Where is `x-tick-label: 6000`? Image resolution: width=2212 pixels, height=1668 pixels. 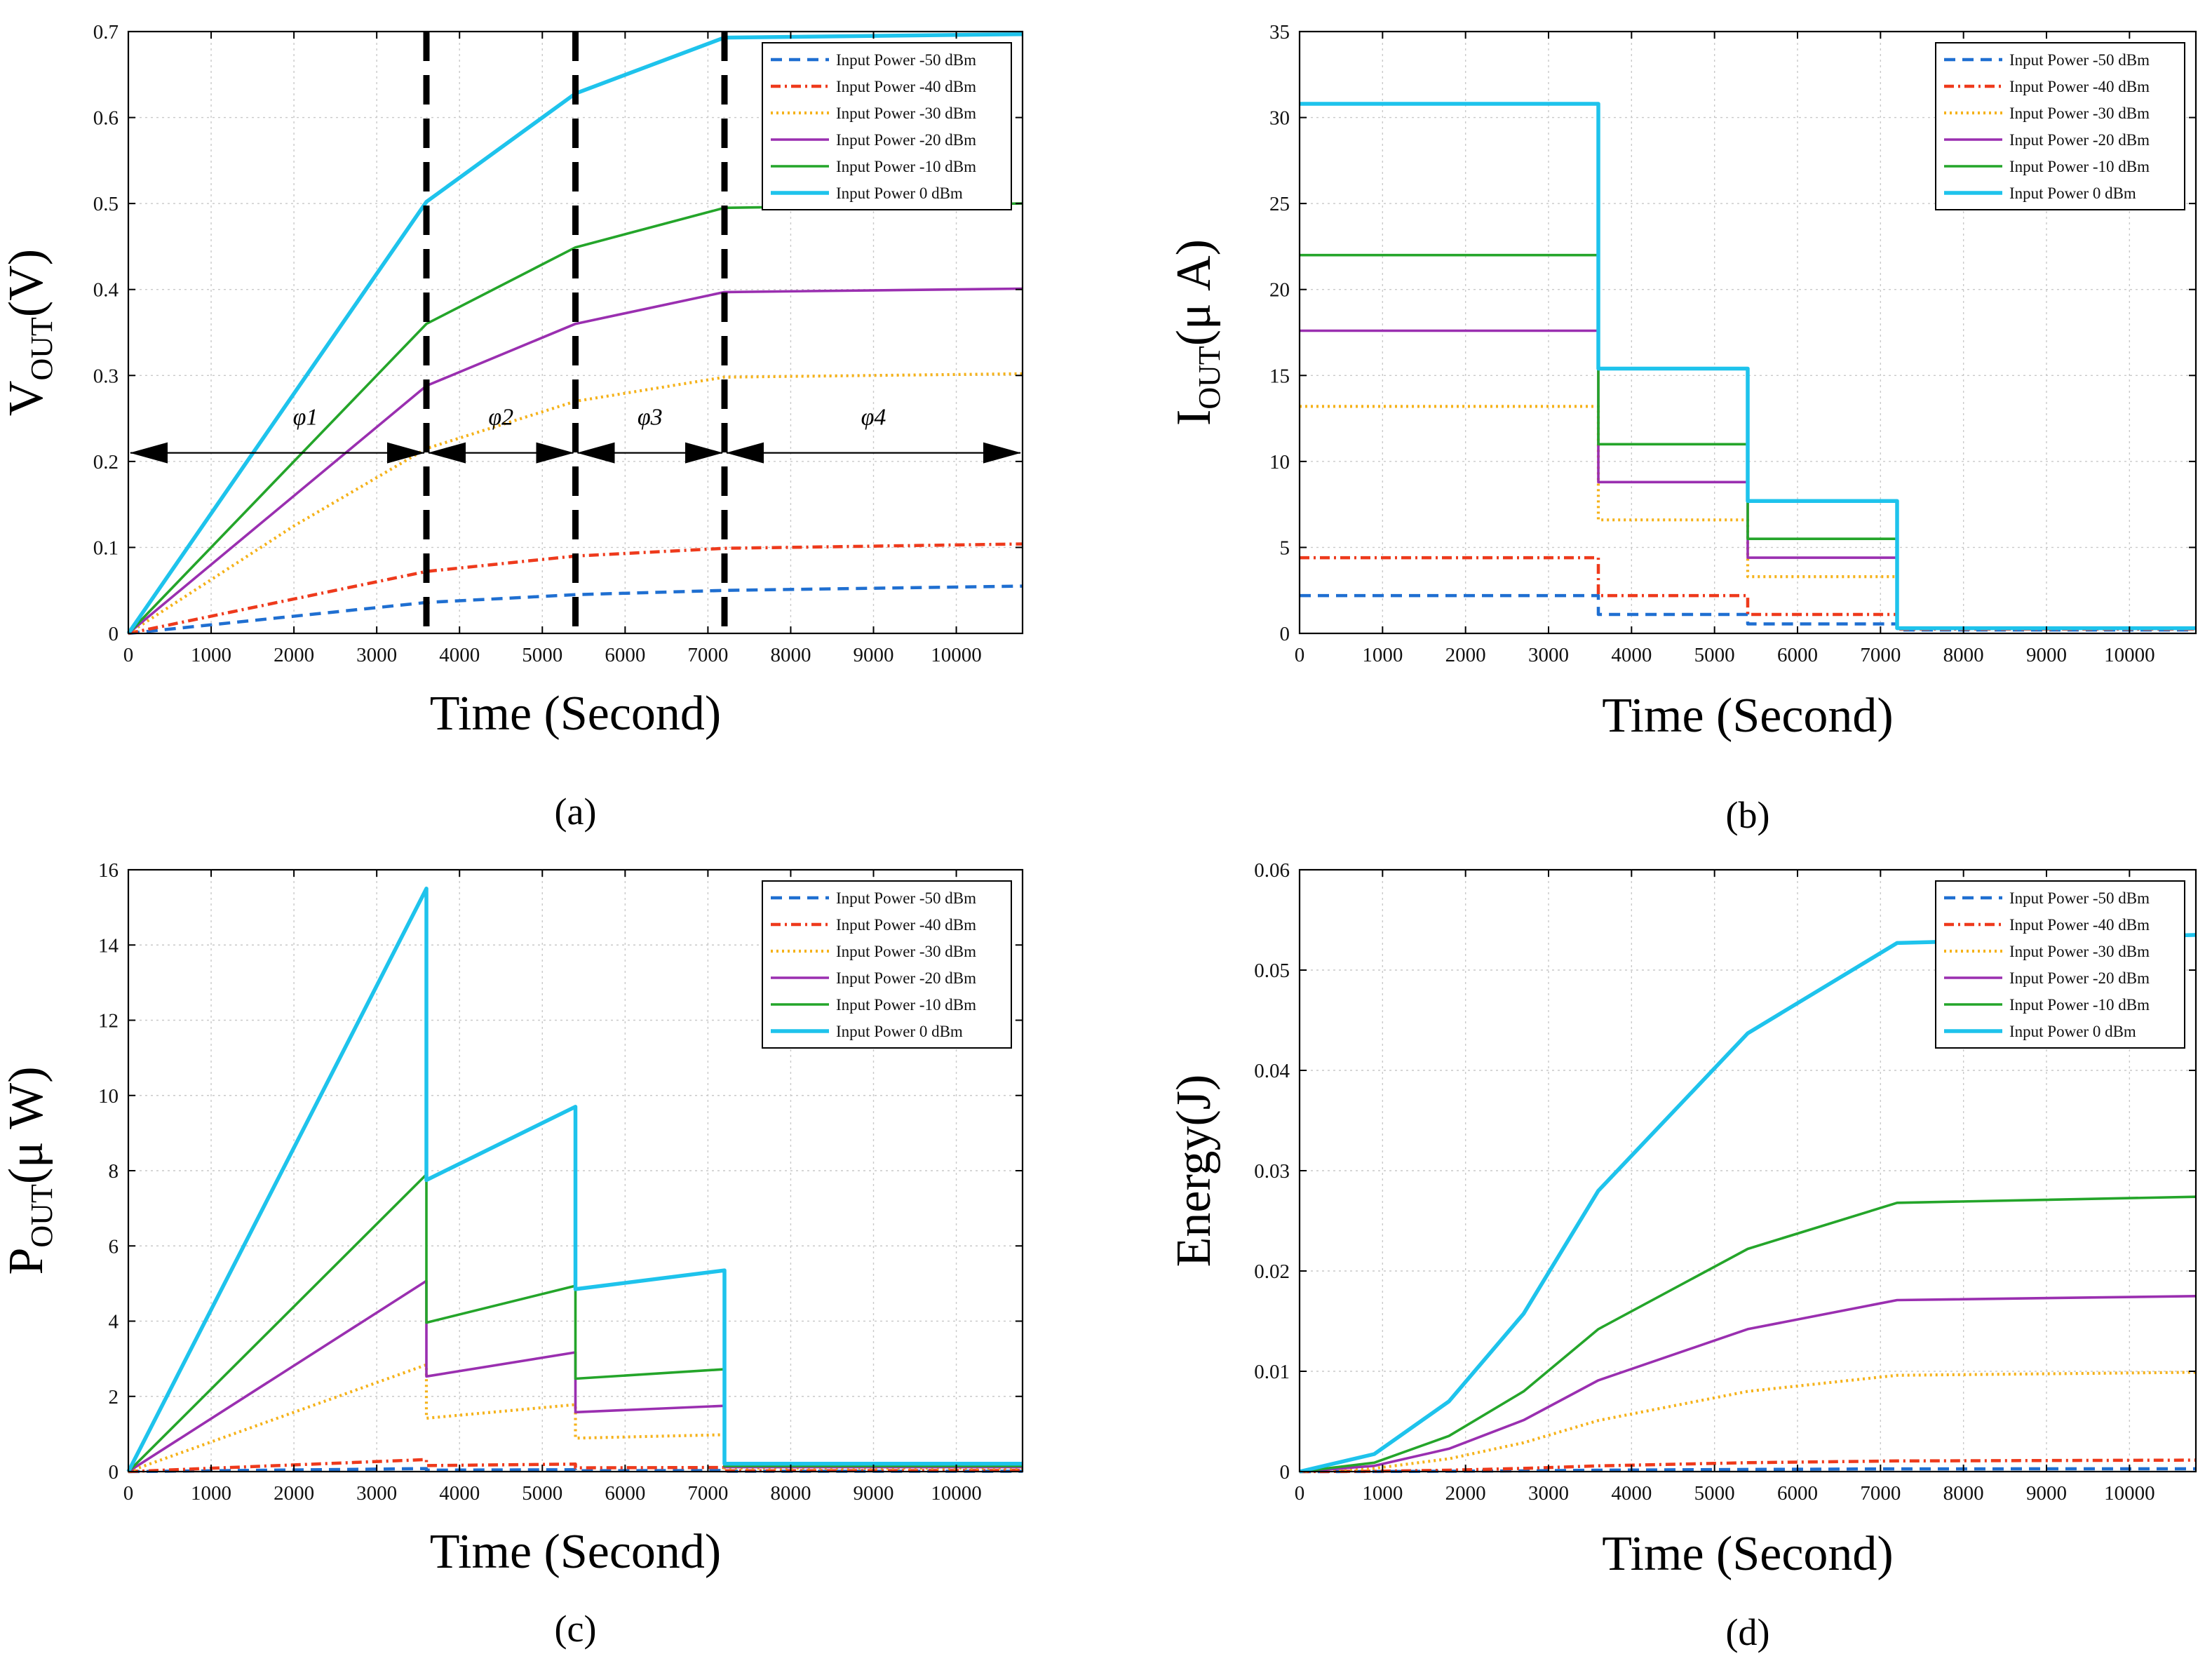 x-tick-label: 6000 is located at coordinates (1797, 655).